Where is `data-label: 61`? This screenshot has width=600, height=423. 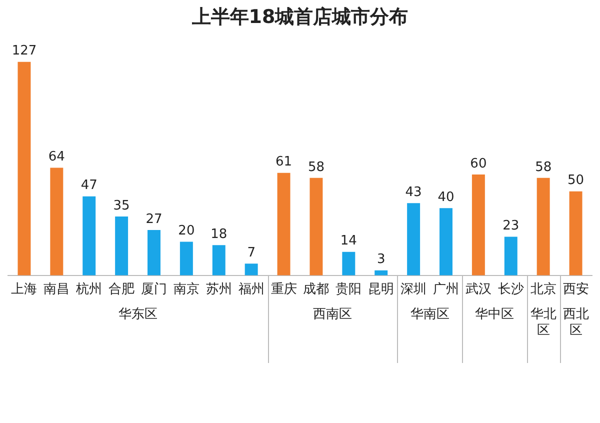 data-label: 61 is located at coordinates (284, 162).